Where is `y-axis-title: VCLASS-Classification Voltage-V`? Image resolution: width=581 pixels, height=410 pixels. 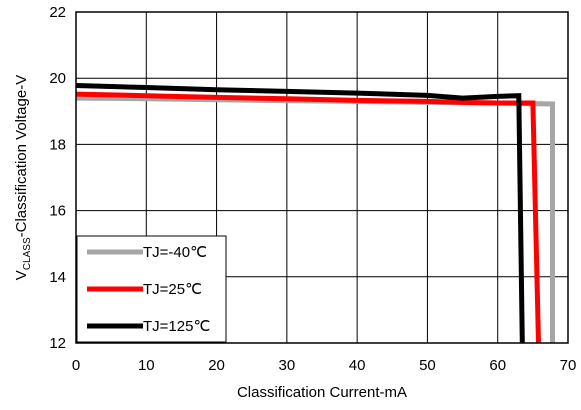 y-axis-title: VCLASS-Classification Voltage-V is located at coordinates (23, 177).